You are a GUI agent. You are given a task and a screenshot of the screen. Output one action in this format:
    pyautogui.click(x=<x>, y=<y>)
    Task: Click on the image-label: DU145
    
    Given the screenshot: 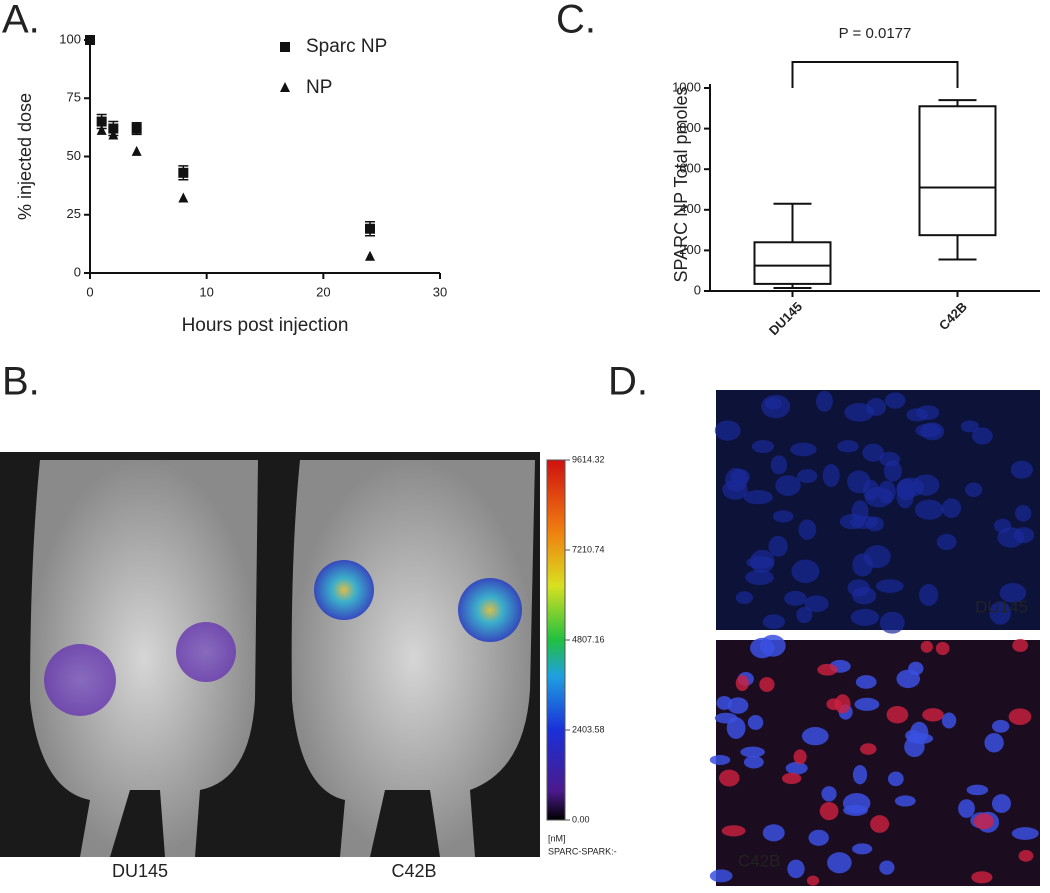 What is the action you would take?
    pyautogui.click(x=140, y=871)
    